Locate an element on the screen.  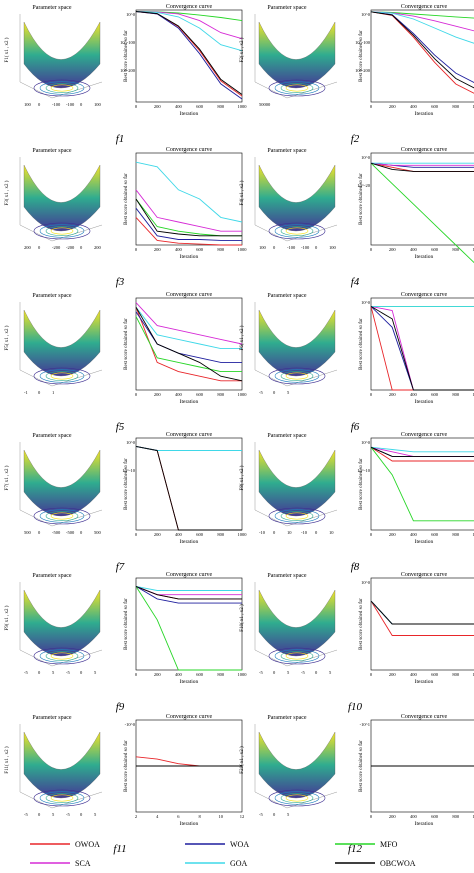
surface-tick: -10 is located at coordinates (304, 532).